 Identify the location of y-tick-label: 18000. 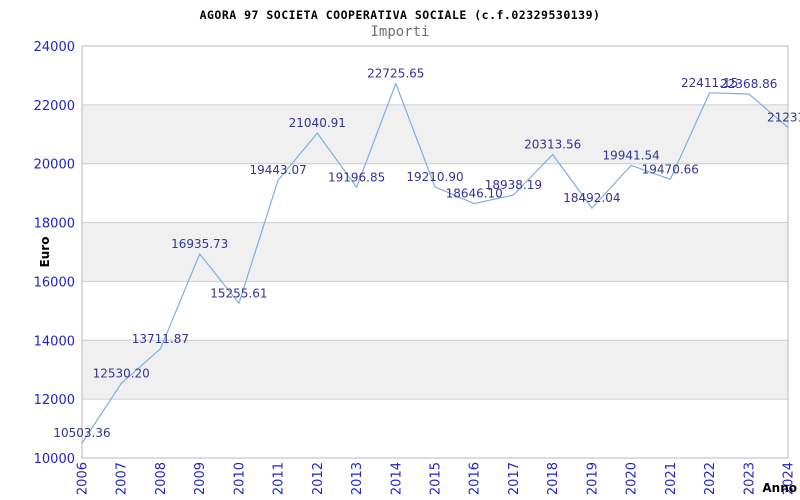
(54, 224).